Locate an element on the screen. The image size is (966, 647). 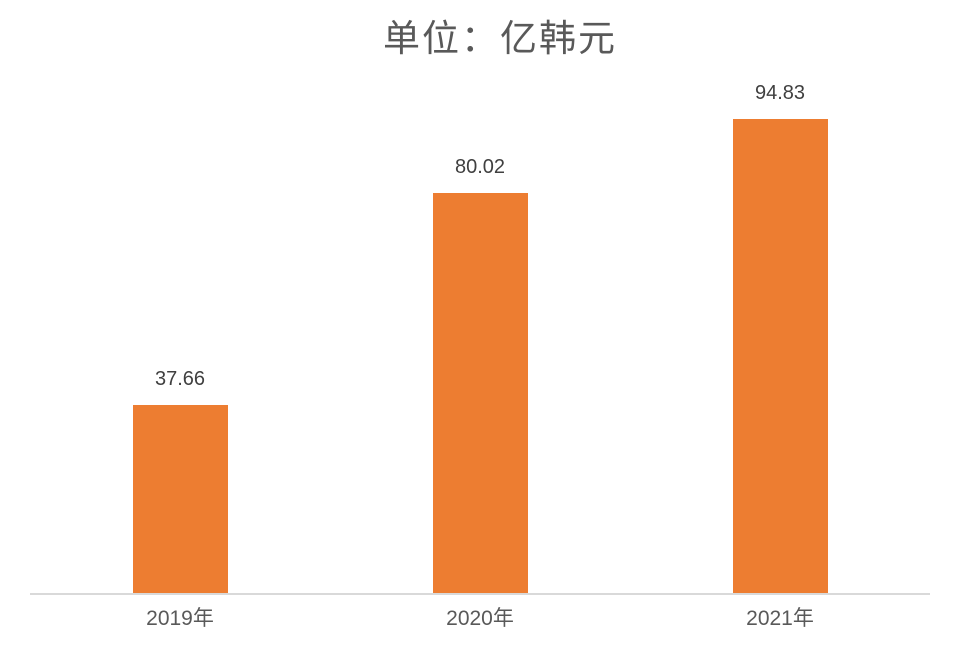
bar-value-label: 80.02 is located at coordinates (480, 167).